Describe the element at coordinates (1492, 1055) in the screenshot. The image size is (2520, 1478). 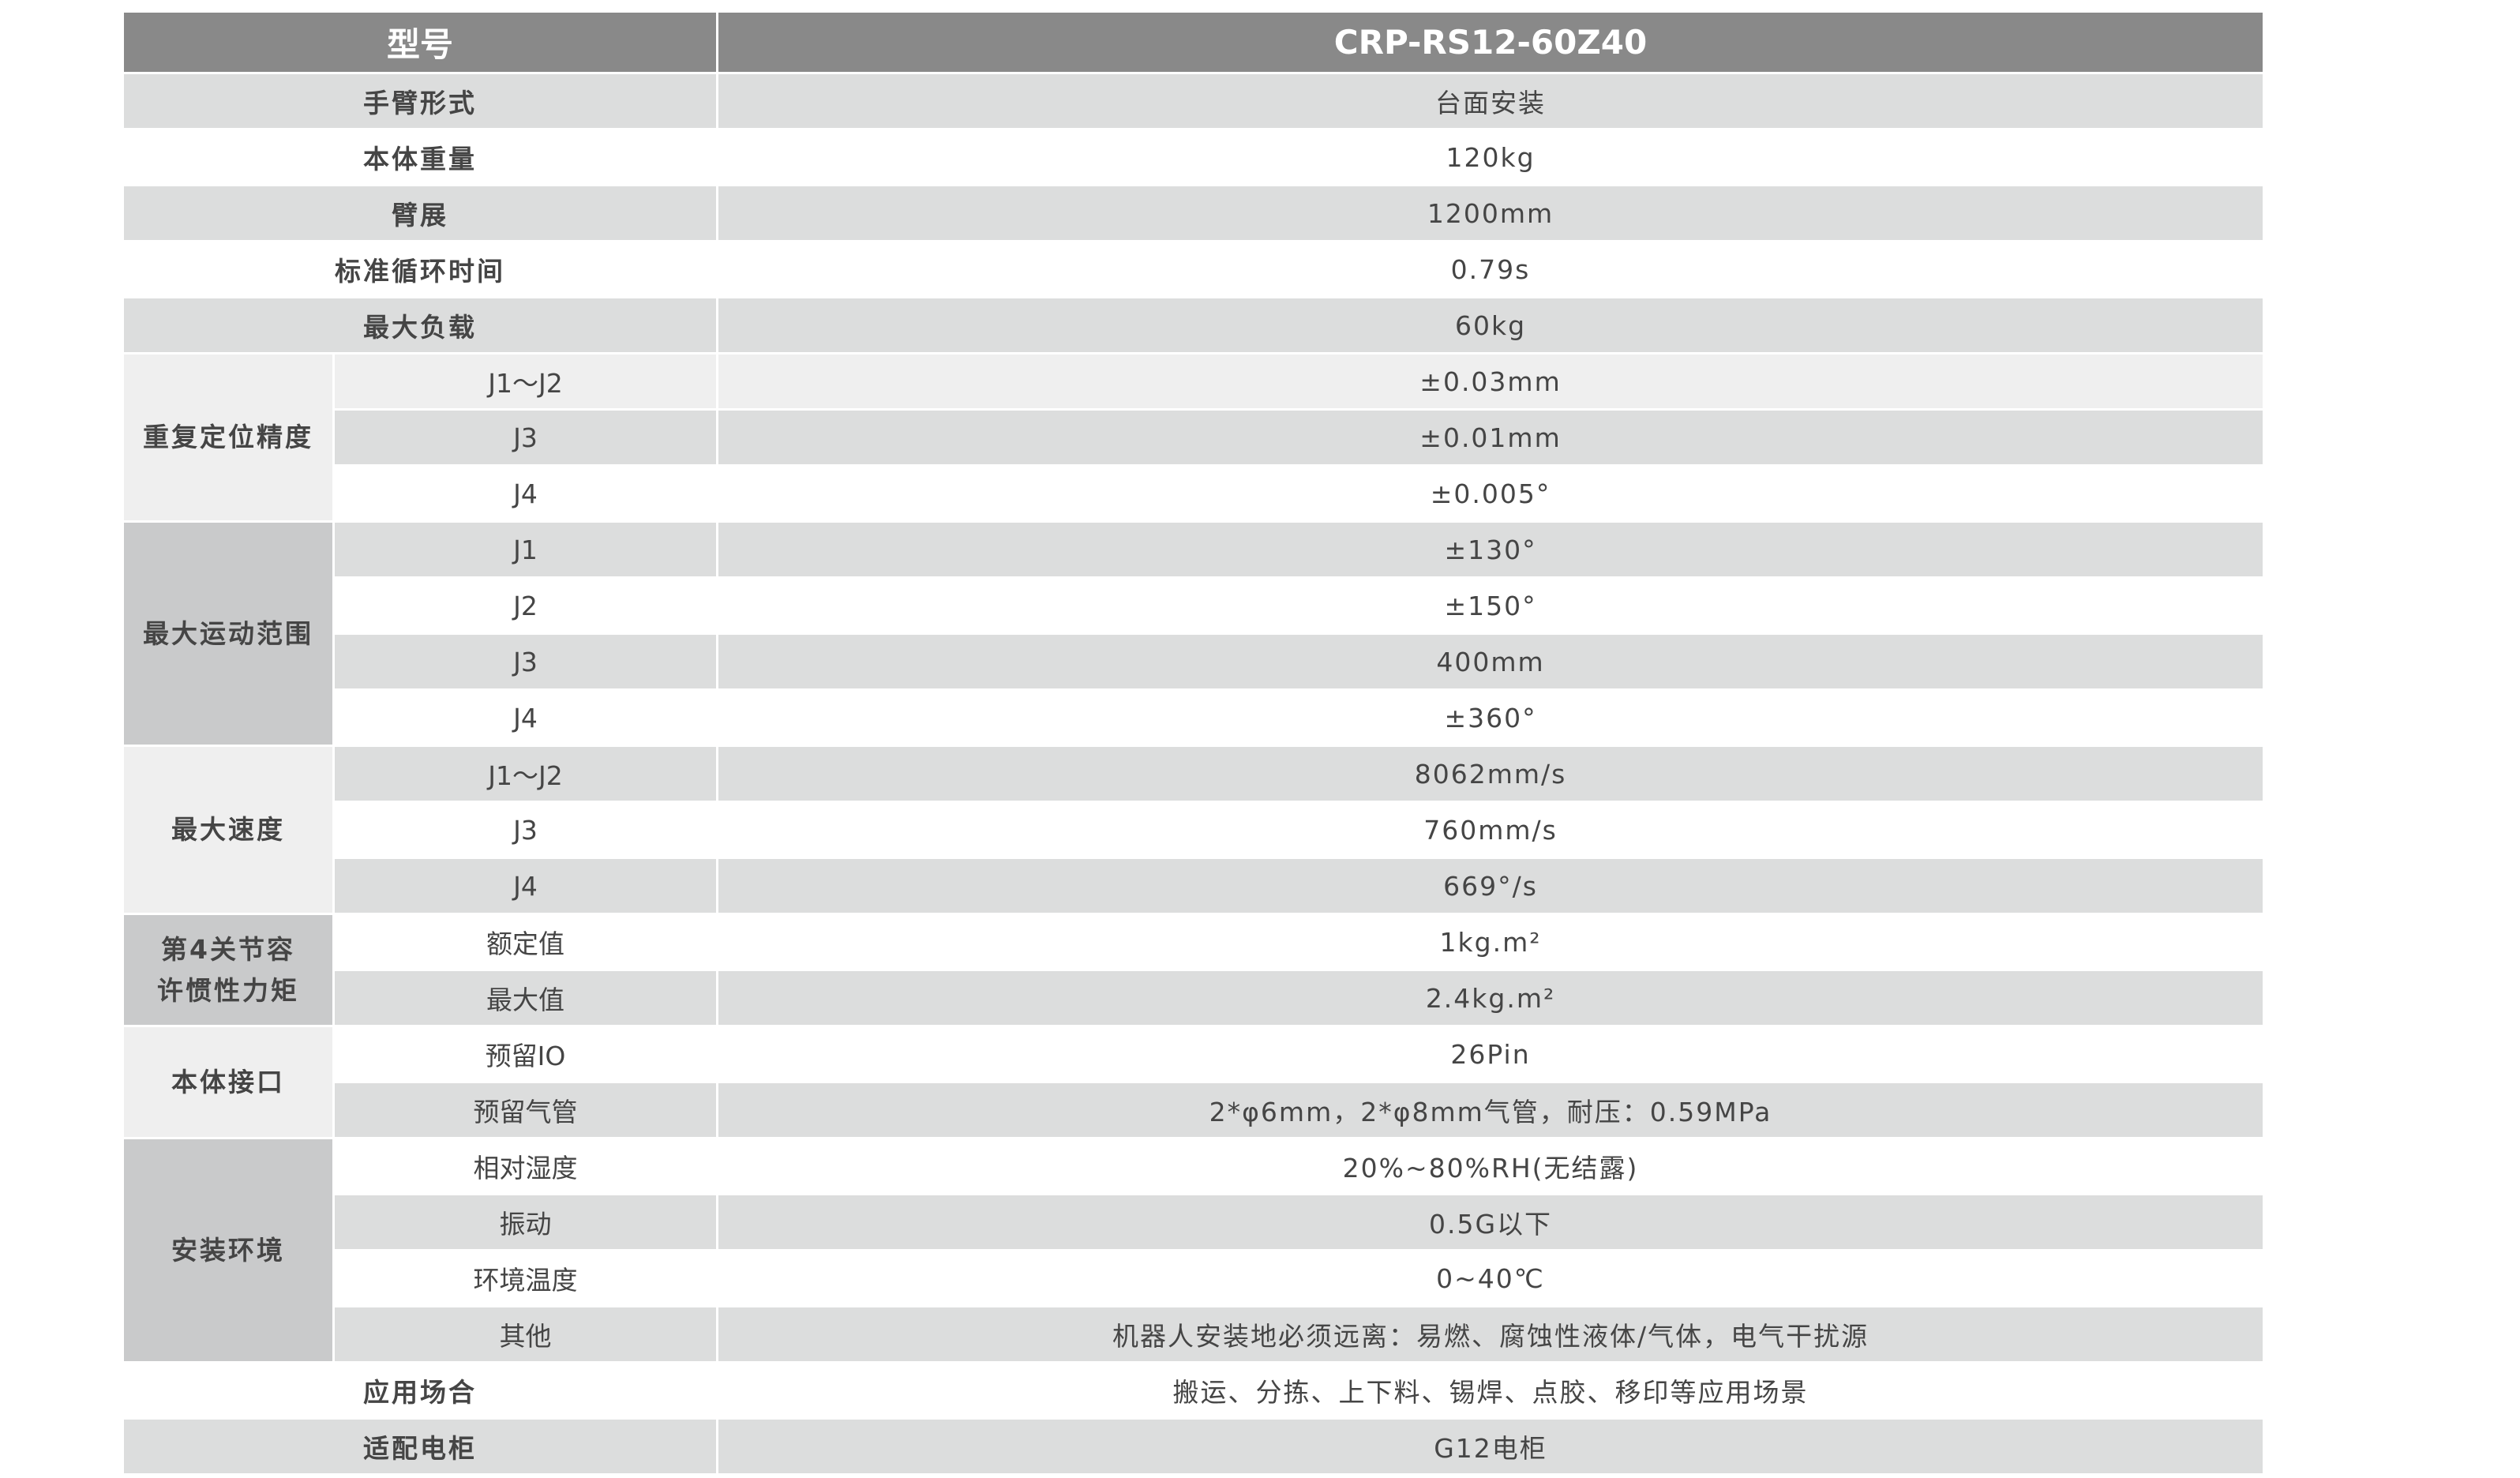
I see `spec-value: 26Pin` at that location.